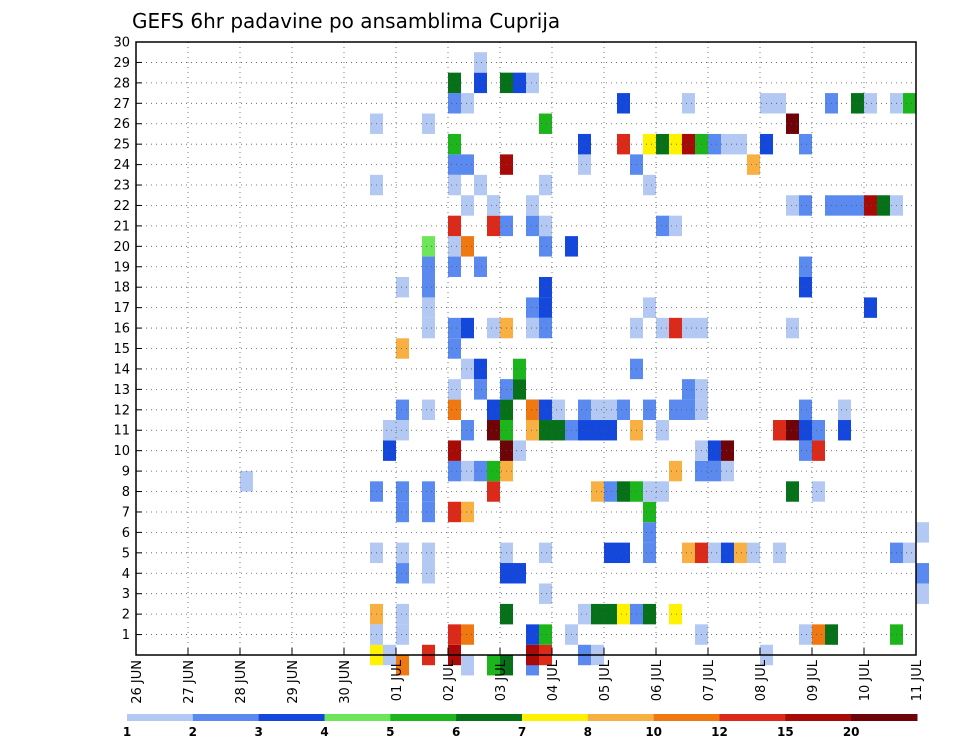 The height and width of the screenshot is (742, 960). I want to click on legend-label: 6, so click(456, 732).